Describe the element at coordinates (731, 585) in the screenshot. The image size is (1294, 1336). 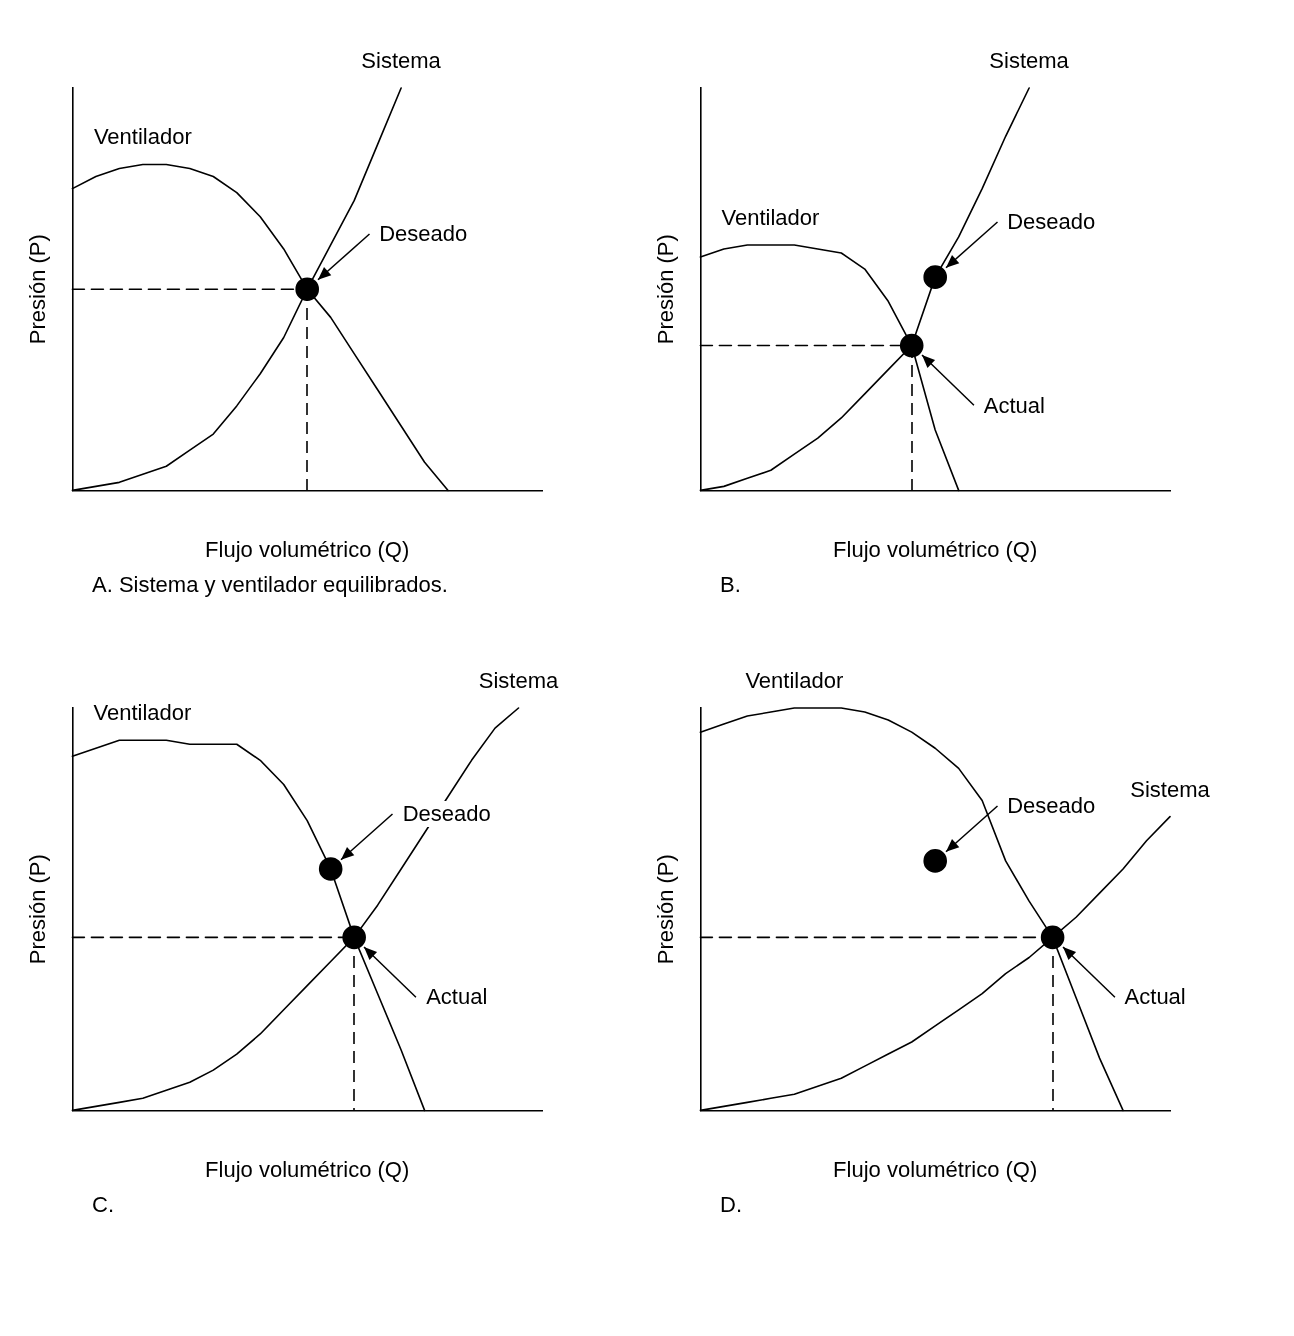
I see `text: B.` at that location.